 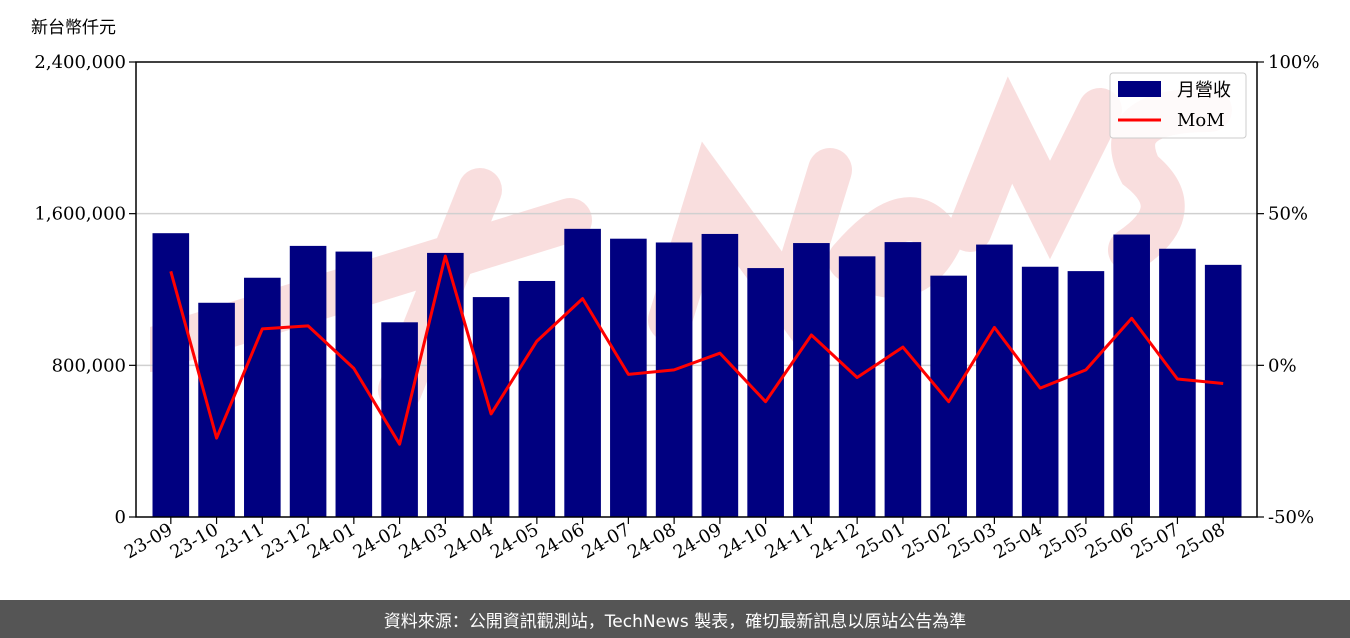 What do you see at coordinates (1154, 541) in the screenshot?
I see `x-tick-label: 25-07` at bounding box center [1154, 541].